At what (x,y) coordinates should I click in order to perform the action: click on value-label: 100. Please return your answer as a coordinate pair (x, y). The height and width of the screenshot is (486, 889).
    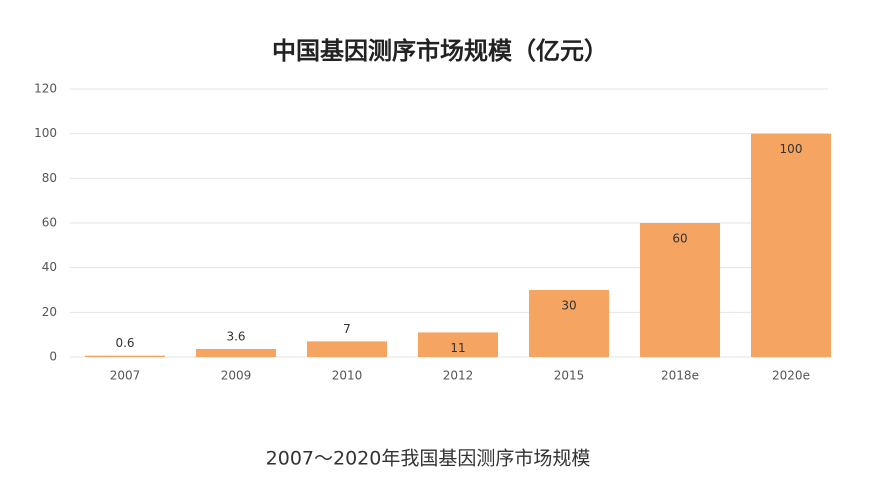
    Looking at the image, I should click on (791, 149).